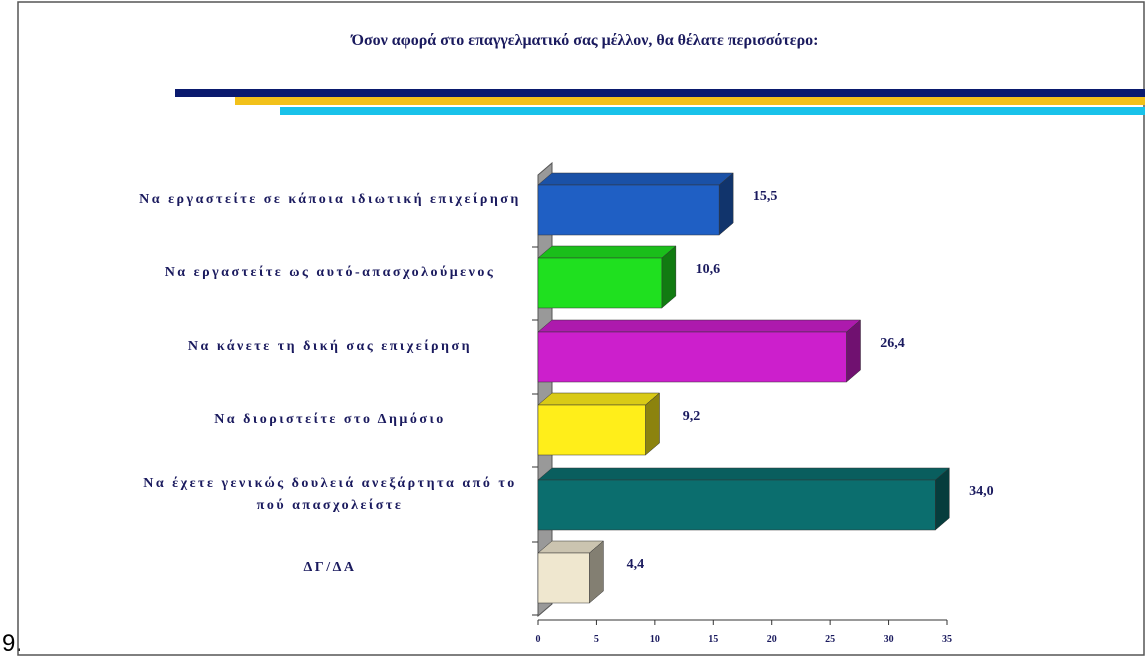 The width and height of the screenshot is (1145, 661). Describe the element at coordinates (12, 643) in the screenshot. I see `item-number: 9.` at that location.